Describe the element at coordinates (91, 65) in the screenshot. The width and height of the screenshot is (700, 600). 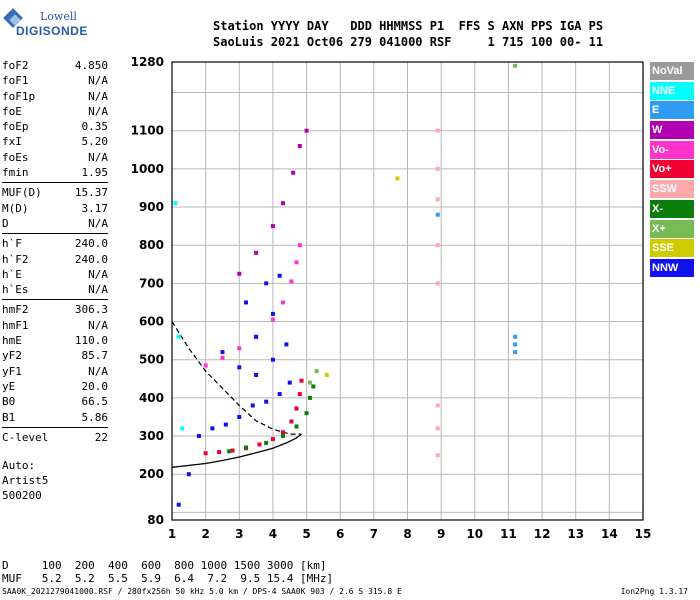
I see `param-value: 4.850` at that location.